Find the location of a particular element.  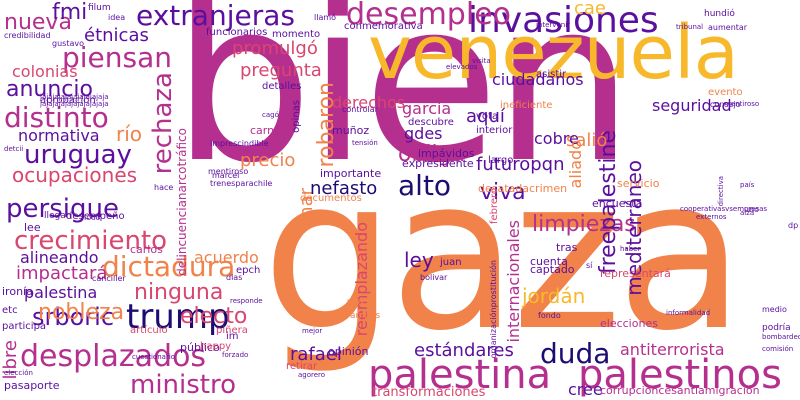

word: piensan is located at coordinates (117, 57).